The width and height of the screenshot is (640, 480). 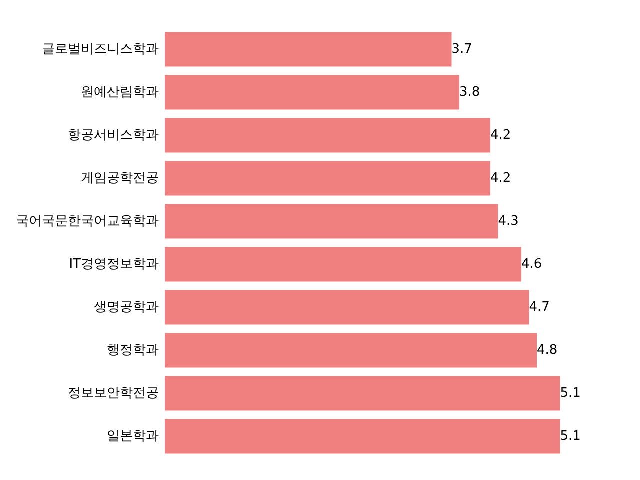 I want to click on data-label: 4.8, so click(x=547, y=350).